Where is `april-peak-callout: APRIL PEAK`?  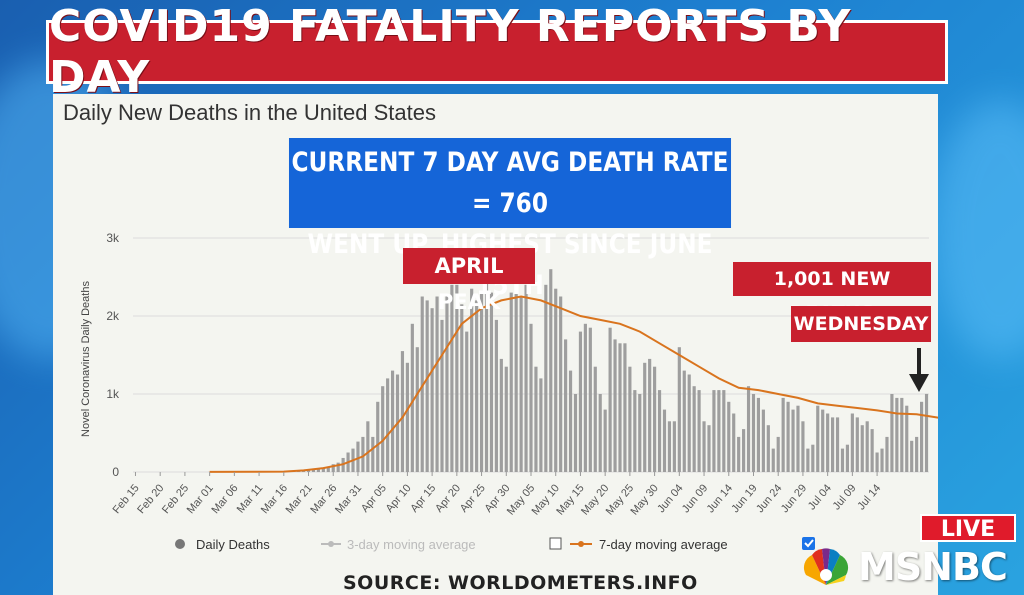 april-peak-callout: APRIL PEAK is located at coordinates (469, 281).